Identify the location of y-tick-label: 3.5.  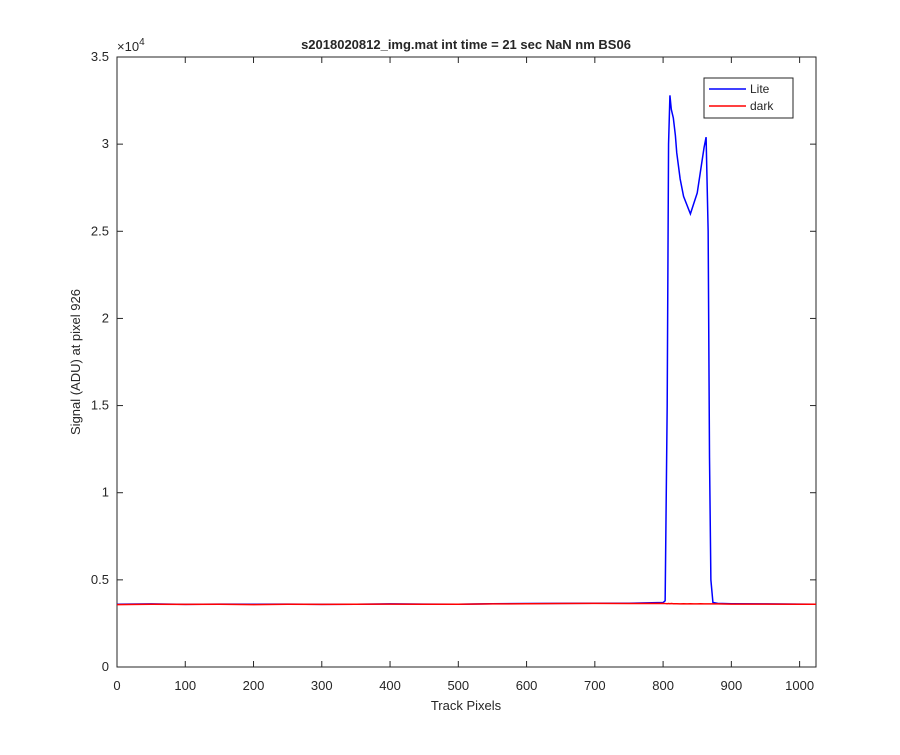
(100, 56).